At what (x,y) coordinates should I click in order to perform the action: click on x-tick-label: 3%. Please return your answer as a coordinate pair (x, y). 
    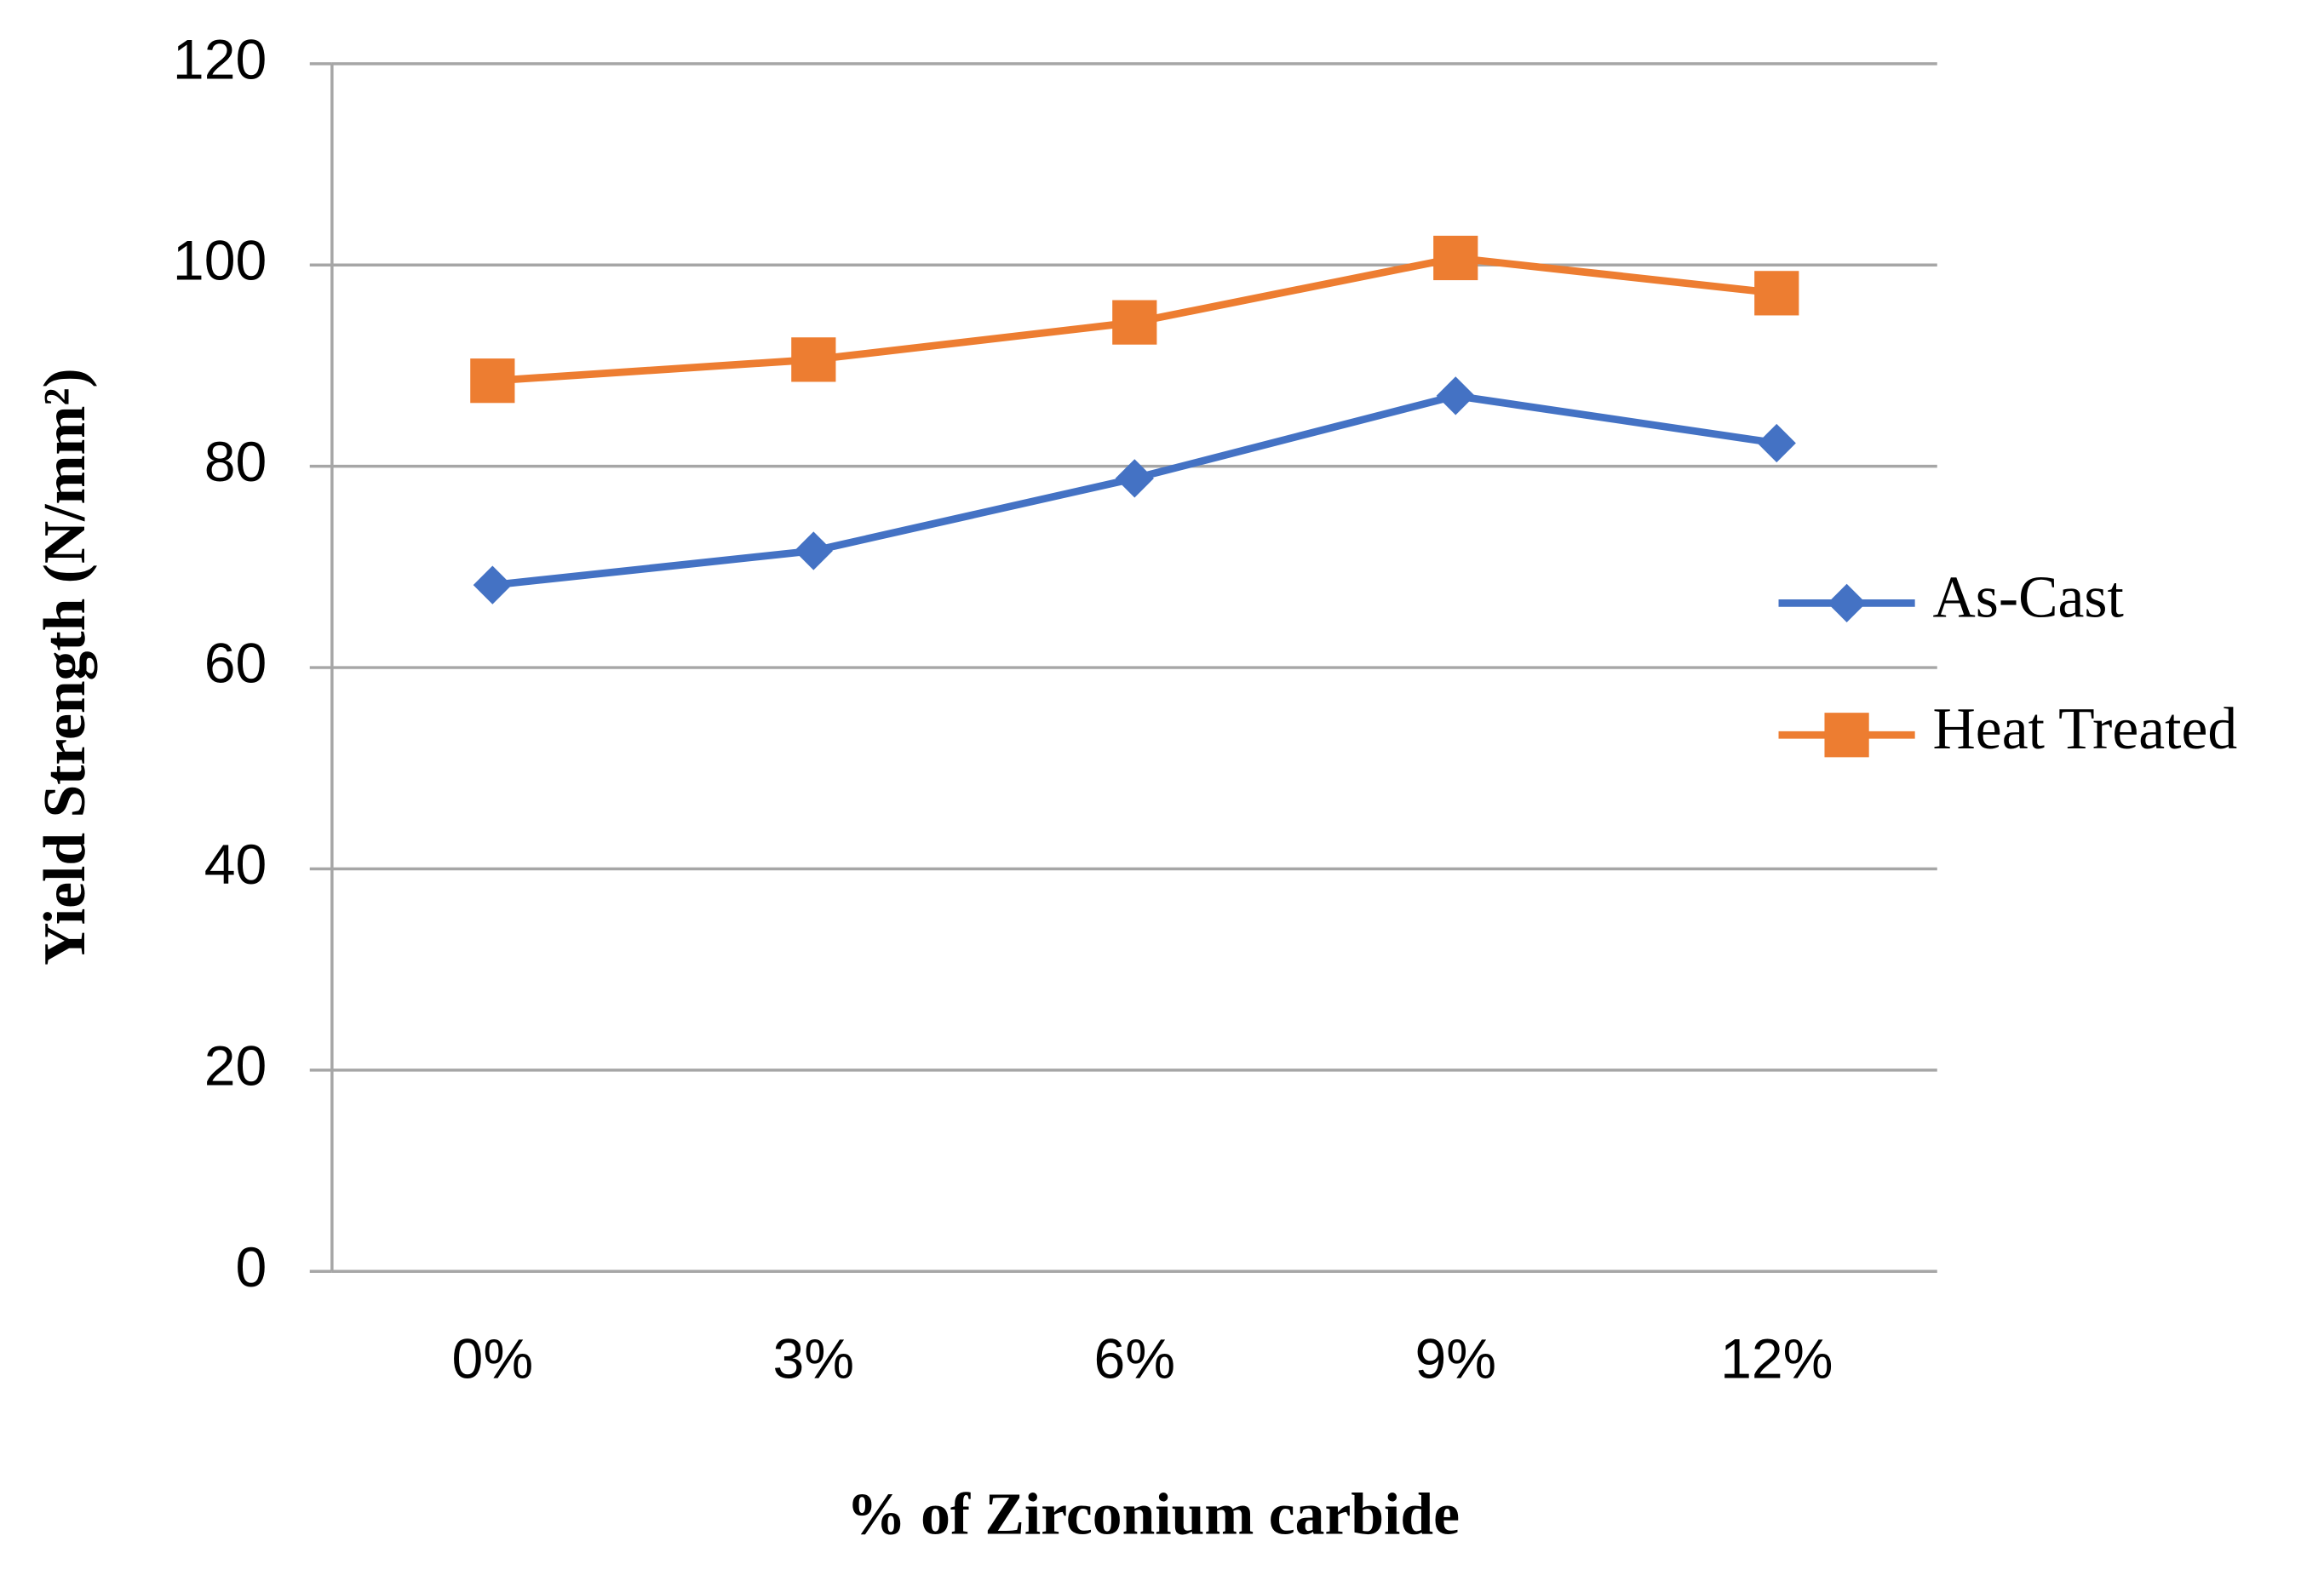
    Looking at the image, I should click on (814, 1359).